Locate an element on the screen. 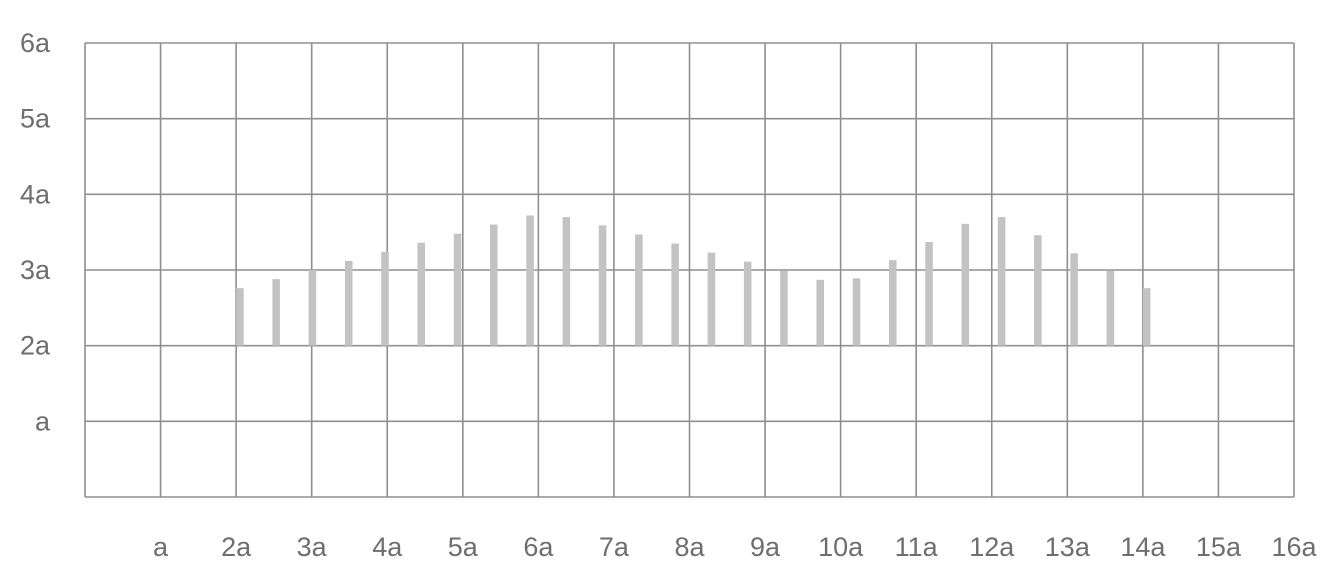 The width and height of the screenshot is (1321, 567). y-tick-label: 4a is located at coordinates (35, 194).